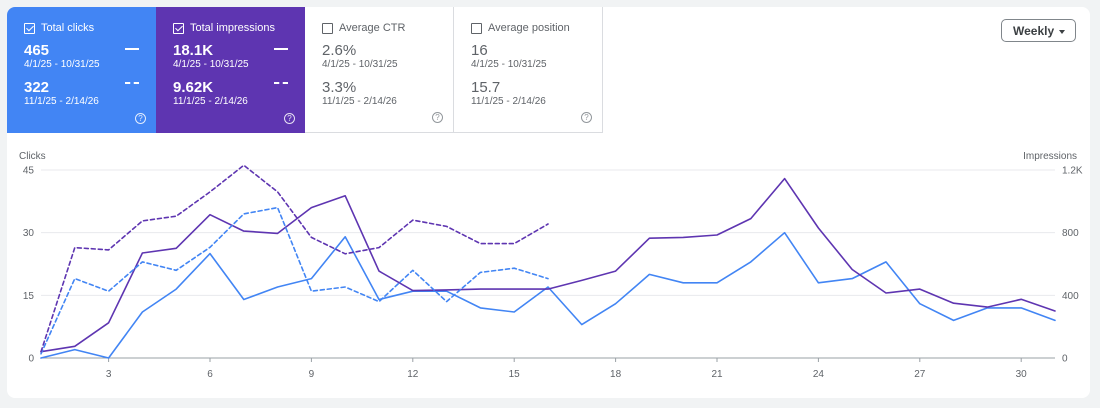 The image size is (1100, 408). What do you see at coordinates (372, 28) in the screenshot?
I see `card-label: Average CTR` at bounding box center [372, 28].